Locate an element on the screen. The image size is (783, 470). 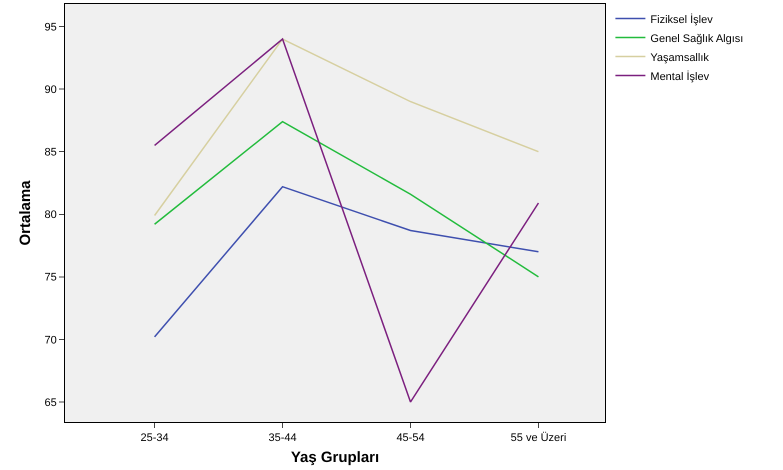
y-tick-label: 75 is located at coordinates (50, 278).